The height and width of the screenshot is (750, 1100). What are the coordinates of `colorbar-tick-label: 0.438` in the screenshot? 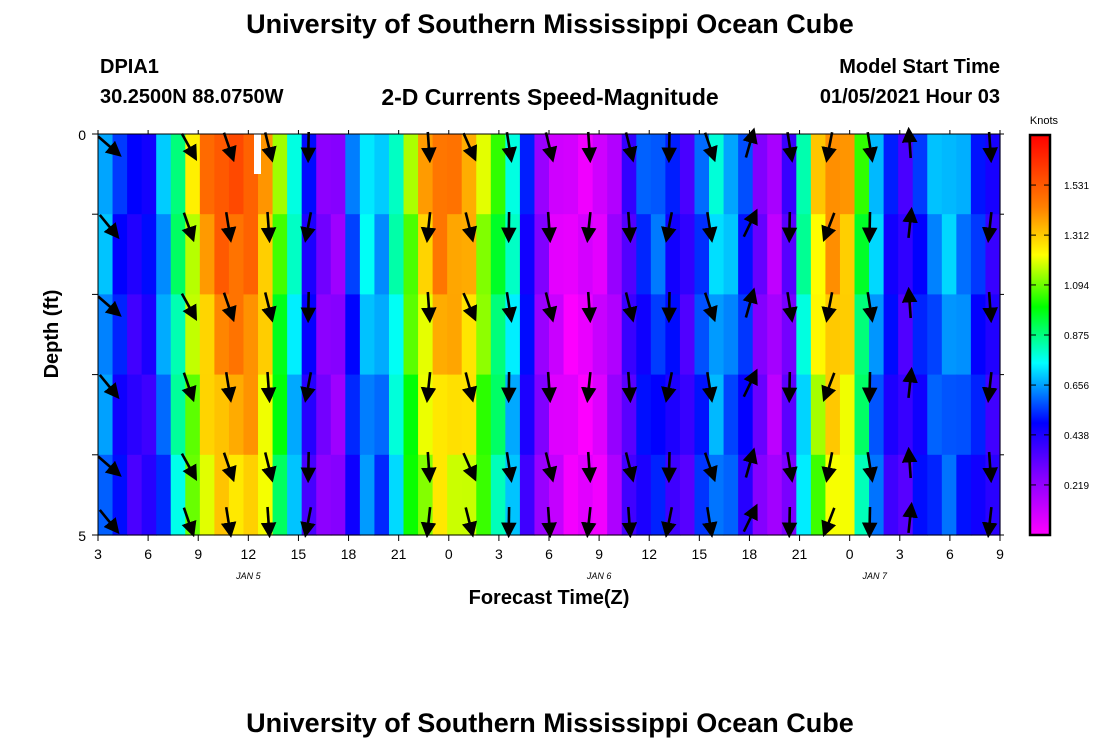 It's located at (1076, 436).